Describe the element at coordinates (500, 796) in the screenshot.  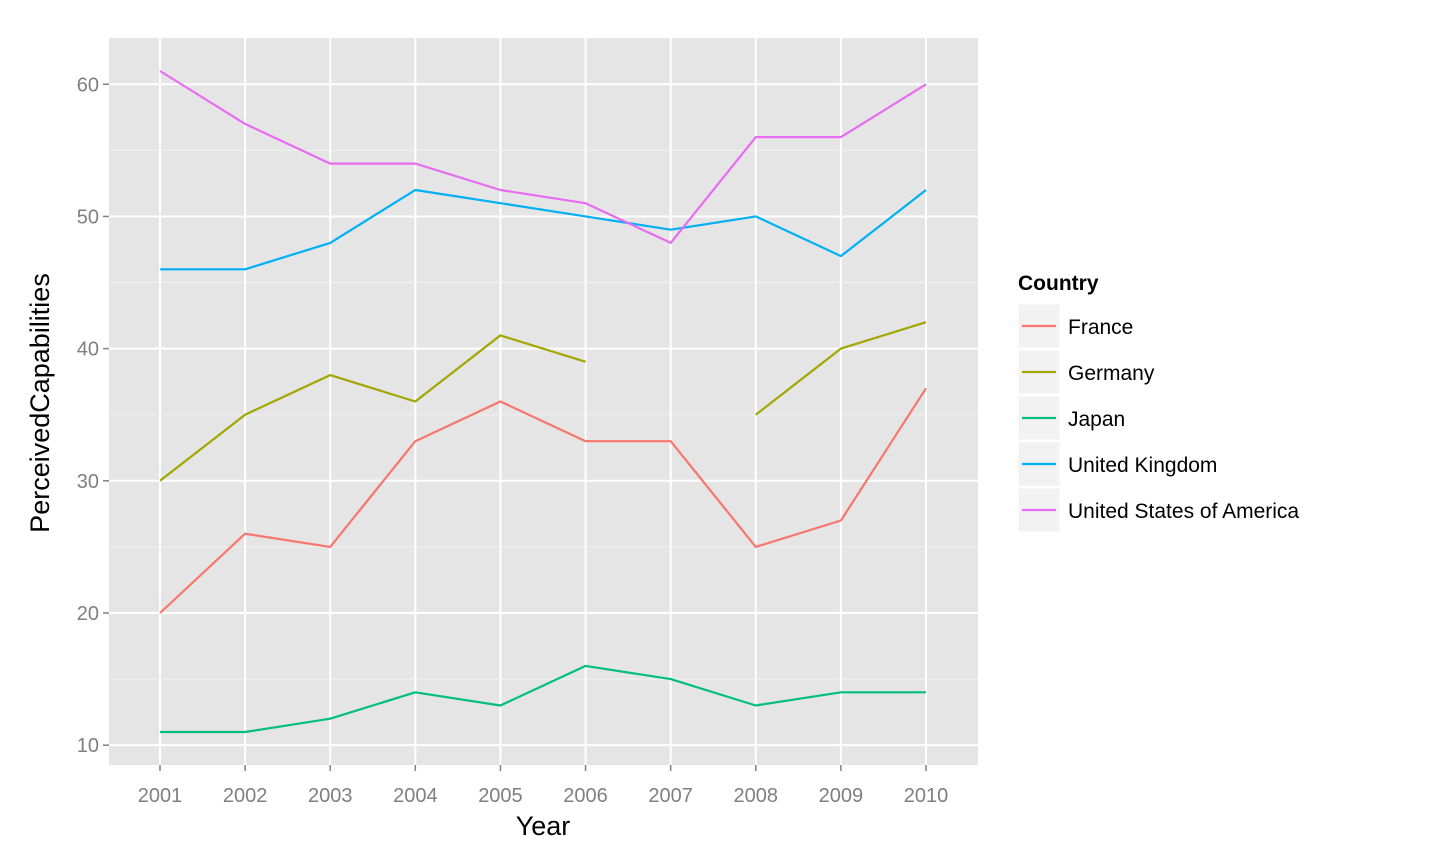
I see `x-tick-label: 2005` at that location.